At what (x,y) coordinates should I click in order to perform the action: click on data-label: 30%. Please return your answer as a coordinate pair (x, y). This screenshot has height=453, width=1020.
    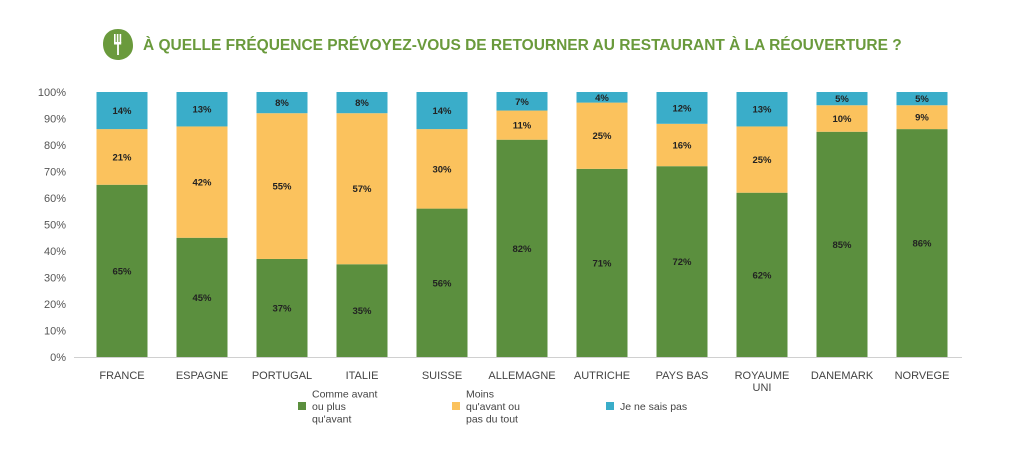
    Looking at the image, I should click on (442, 169).